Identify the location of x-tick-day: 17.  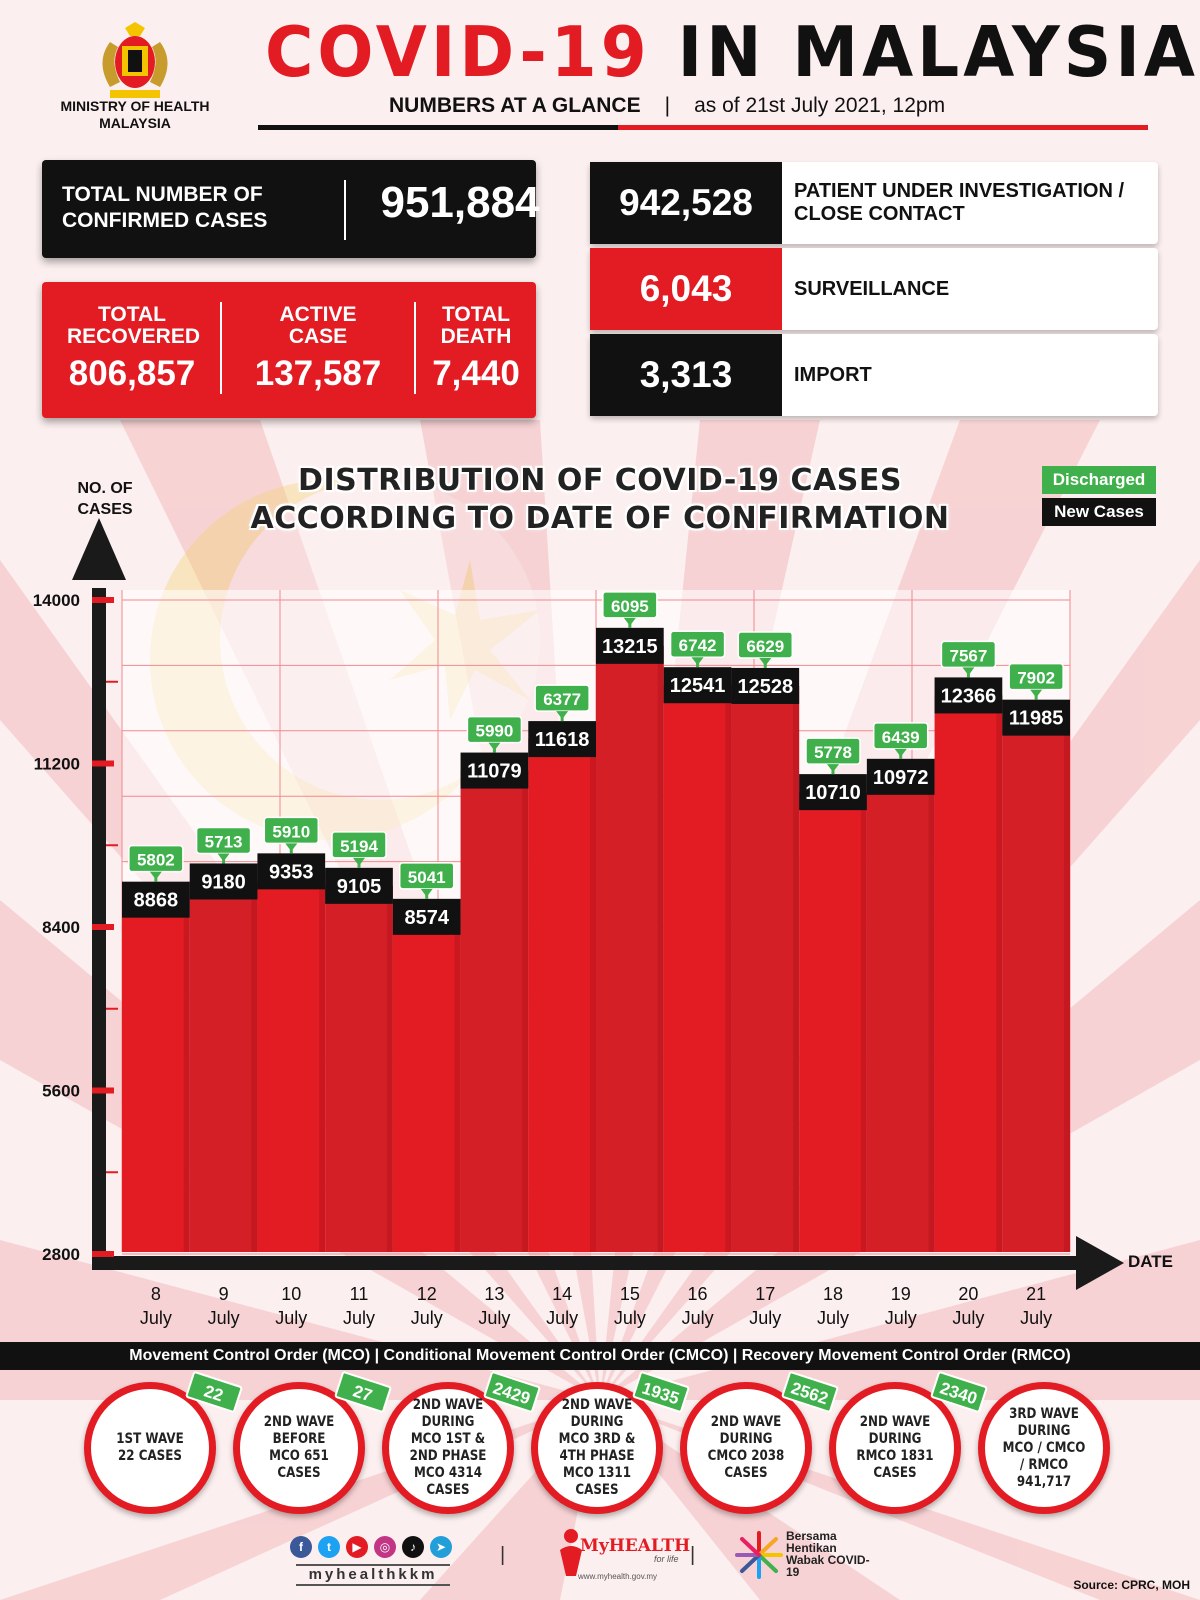
(765, 1294).